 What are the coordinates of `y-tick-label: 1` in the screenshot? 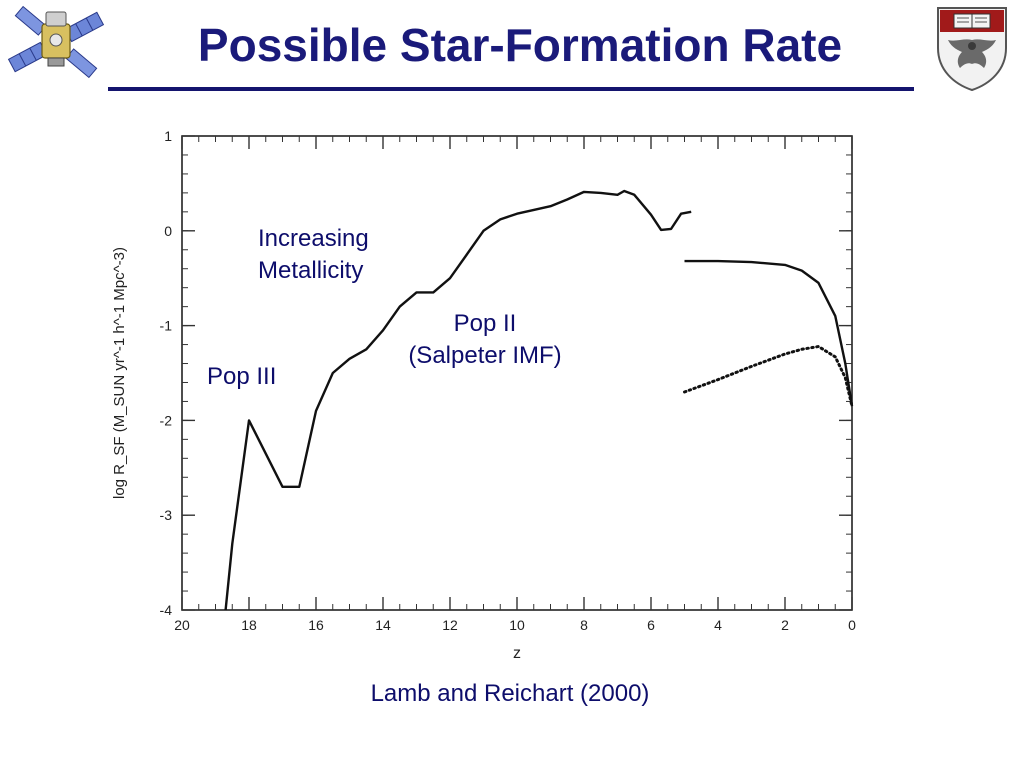 It's located at (168, 136).